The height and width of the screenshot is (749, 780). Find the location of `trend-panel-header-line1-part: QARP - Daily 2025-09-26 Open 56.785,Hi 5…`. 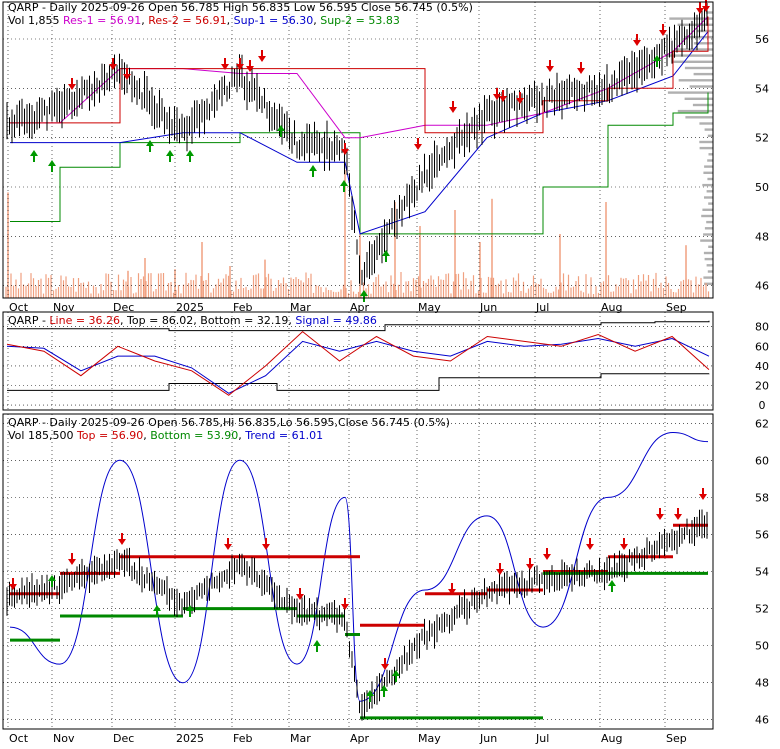

trend-panel-header-line1-part: QARP - Daily 2025-09-26 Open 56.785,Hi 5… is located at coordinates (229, 422).